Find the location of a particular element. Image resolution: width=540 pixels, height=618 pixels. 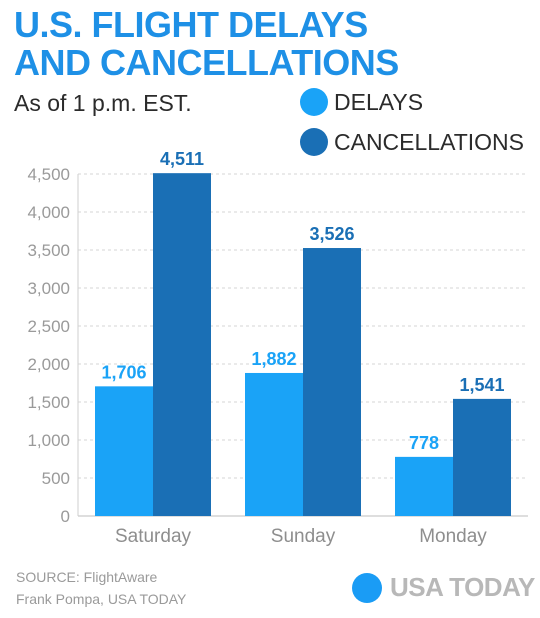

y-tick-label: 4,500 is located at coordinates (48, 174).